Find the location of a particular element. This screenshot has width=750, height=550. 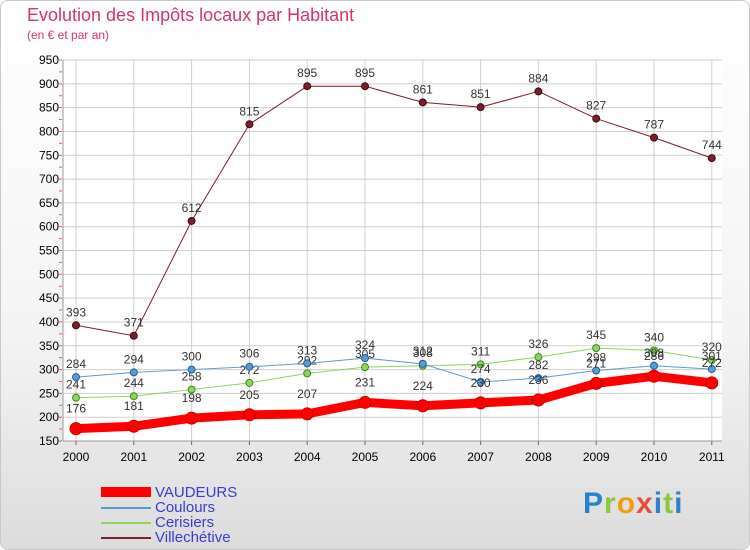

chart-subtitle: (en € et par an) is located at coordinates (68, 35).